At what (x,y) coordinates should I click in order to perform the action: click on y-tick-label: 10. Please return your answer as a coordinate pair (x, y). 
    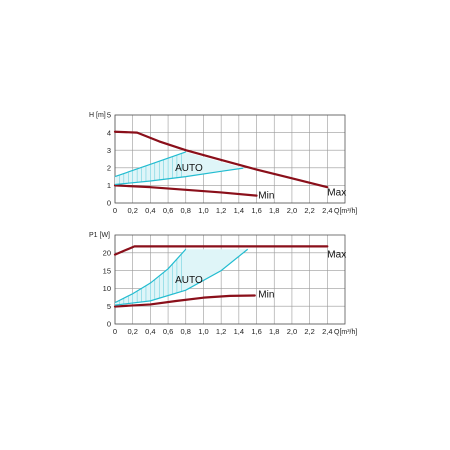
    Looking at the image, I should click on (107, 288).